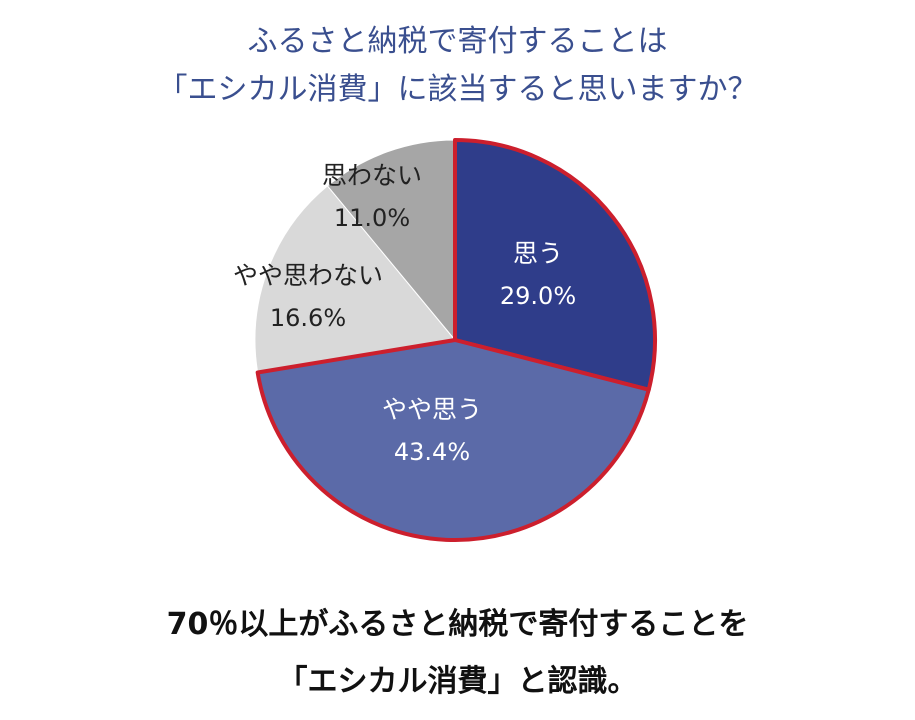 Image resolution: width=915 pixels, height=720 pixels. Describe the element at coordinates (457, 89) in the screenshot. I see `chart-title-line2: 「エシカル消費」に該当すると思いますか？` at that location.